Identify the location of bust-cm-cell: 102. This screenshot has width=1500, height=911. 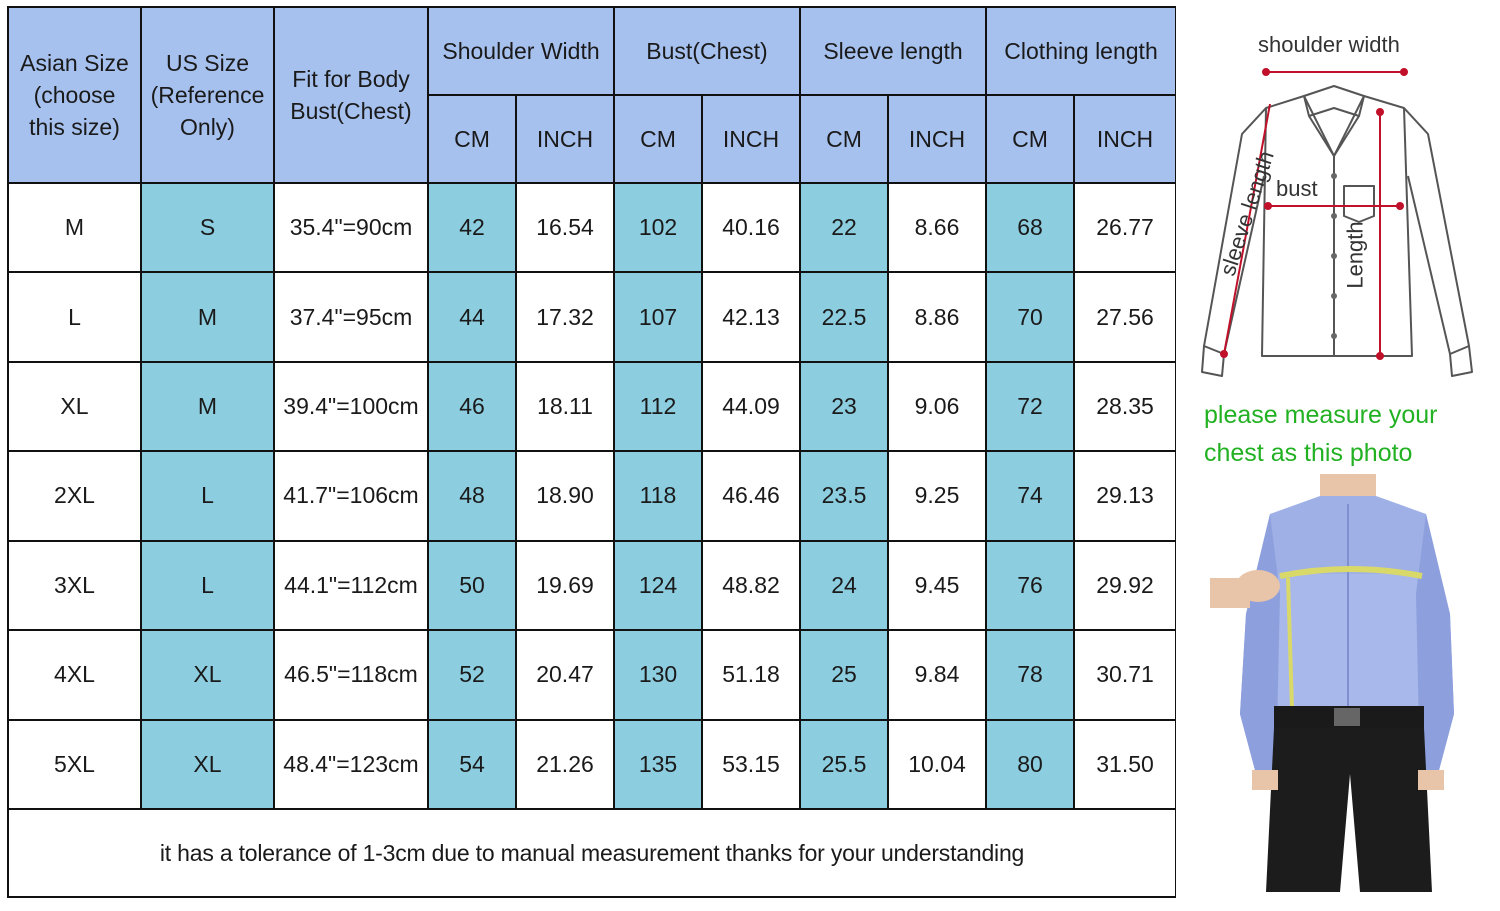
(658, 227).